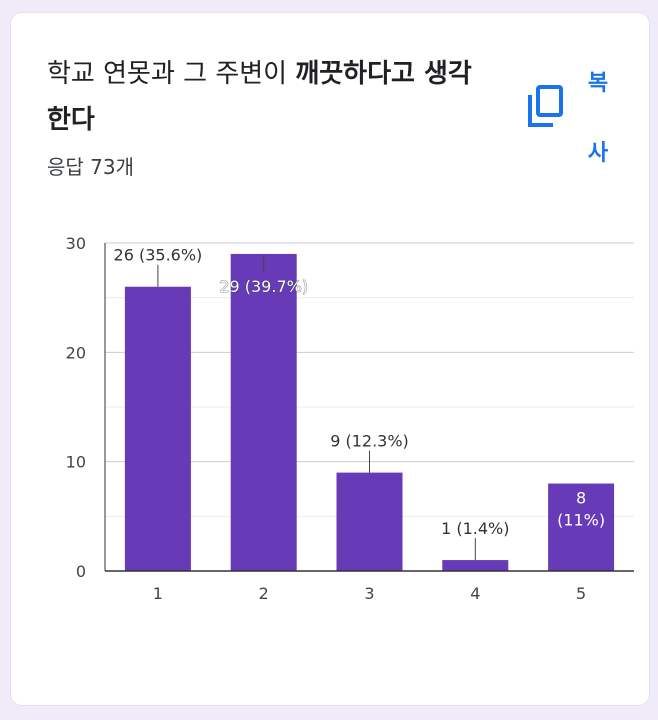  Describe the element at coordinates (76, 352) in the screenshot. I see `y-tick-label: 20` at that location.